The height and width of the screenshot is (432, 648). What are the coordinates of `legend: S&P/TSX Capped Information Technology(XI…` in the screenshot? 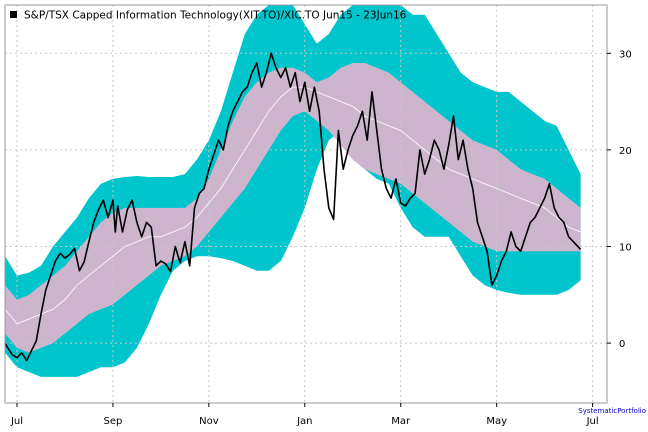 It's located at (208, 16).